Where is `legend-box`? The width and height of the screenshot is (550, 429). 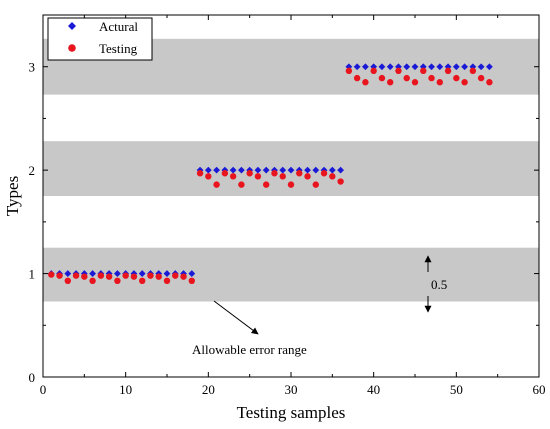
legend-box is located at coordinates (100, 39).